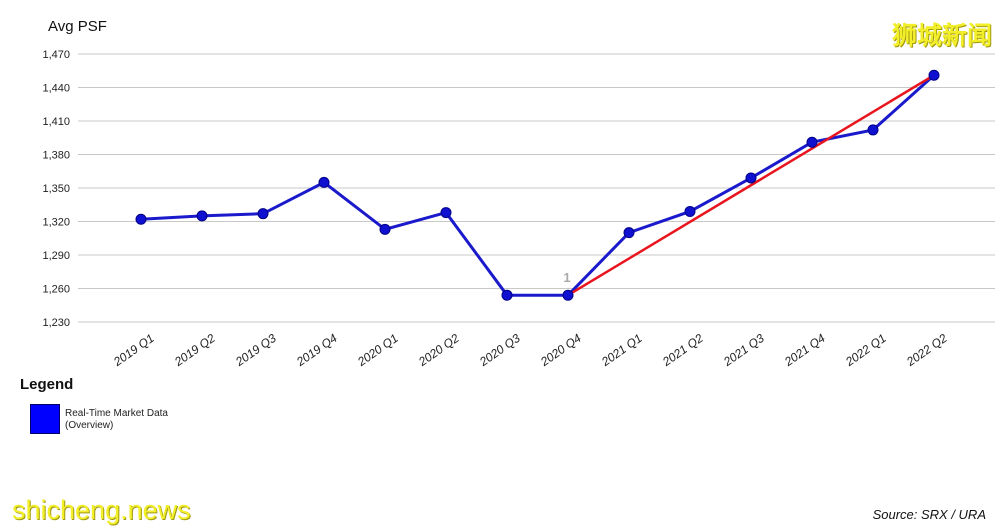  Describe the element at coordinates (929, 514) in the screenshot. I see `source-note: Source: SRX / URA` at that location.